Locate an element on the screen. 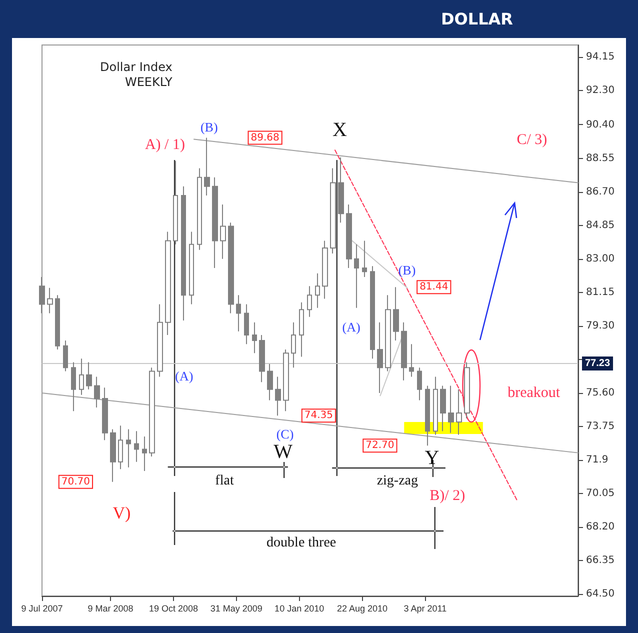 Image resolution: width=638 pixels, height=633 pixels. x-tick-label: 31 May 2009 is located at coordinates (236, 609).